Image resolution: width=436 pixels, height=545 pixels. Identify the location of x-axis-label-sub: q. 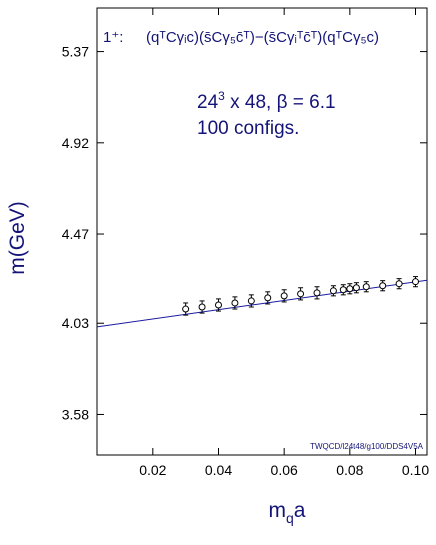
(290, 518).